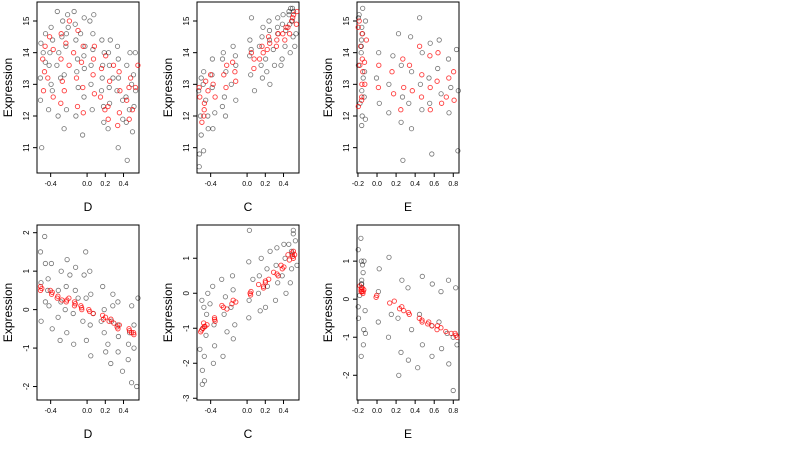  Describe the element at coordinates (186, 328) in the screenshot. I see `y-tick-label: -1` at that location.